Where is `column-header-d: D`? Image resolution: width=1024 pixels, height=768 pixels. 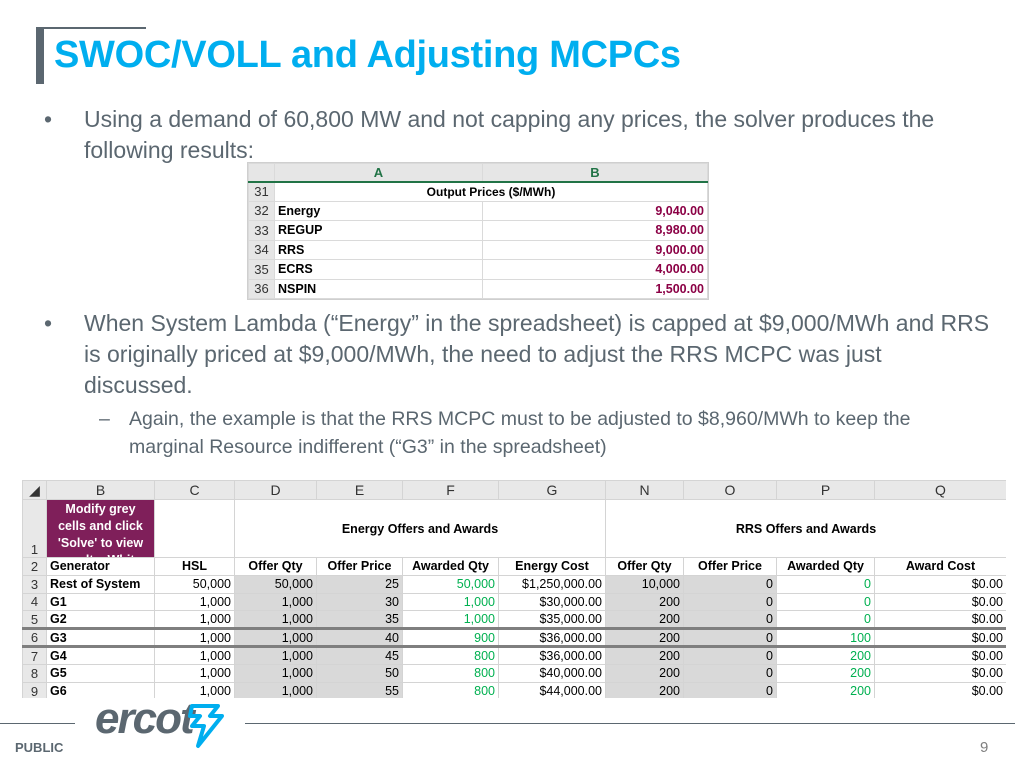 column-header-d: D is located at coordinates (275, 490).